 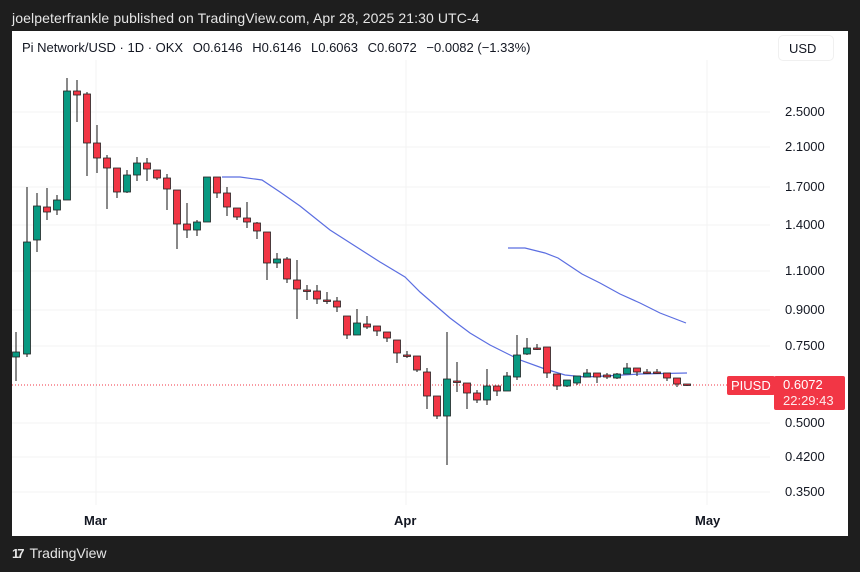 I want to click on time-axis-label: Apr, so click(x=405, y=520).